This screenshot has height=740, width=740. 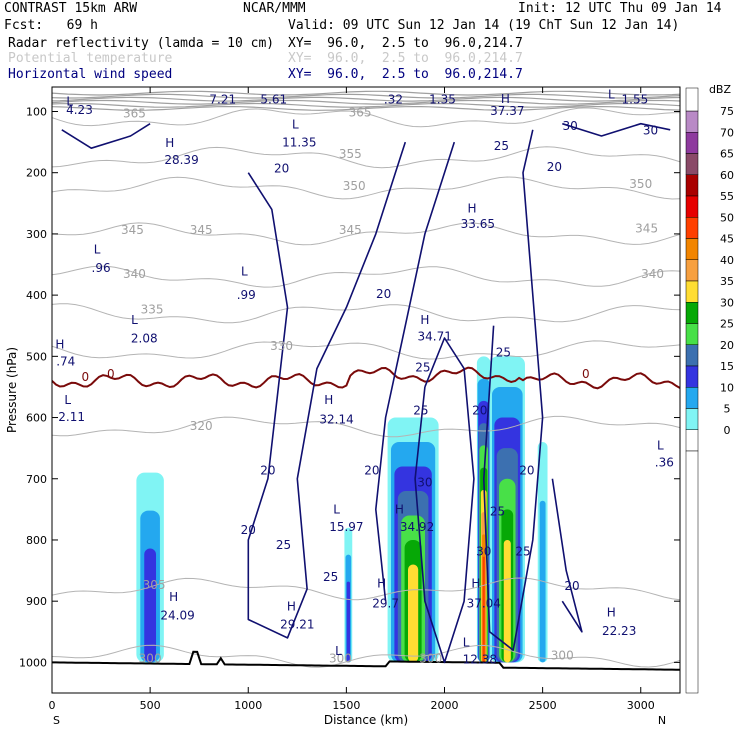 I want to click on wind-speed-label: 2.11, so click(x=71, y=417).